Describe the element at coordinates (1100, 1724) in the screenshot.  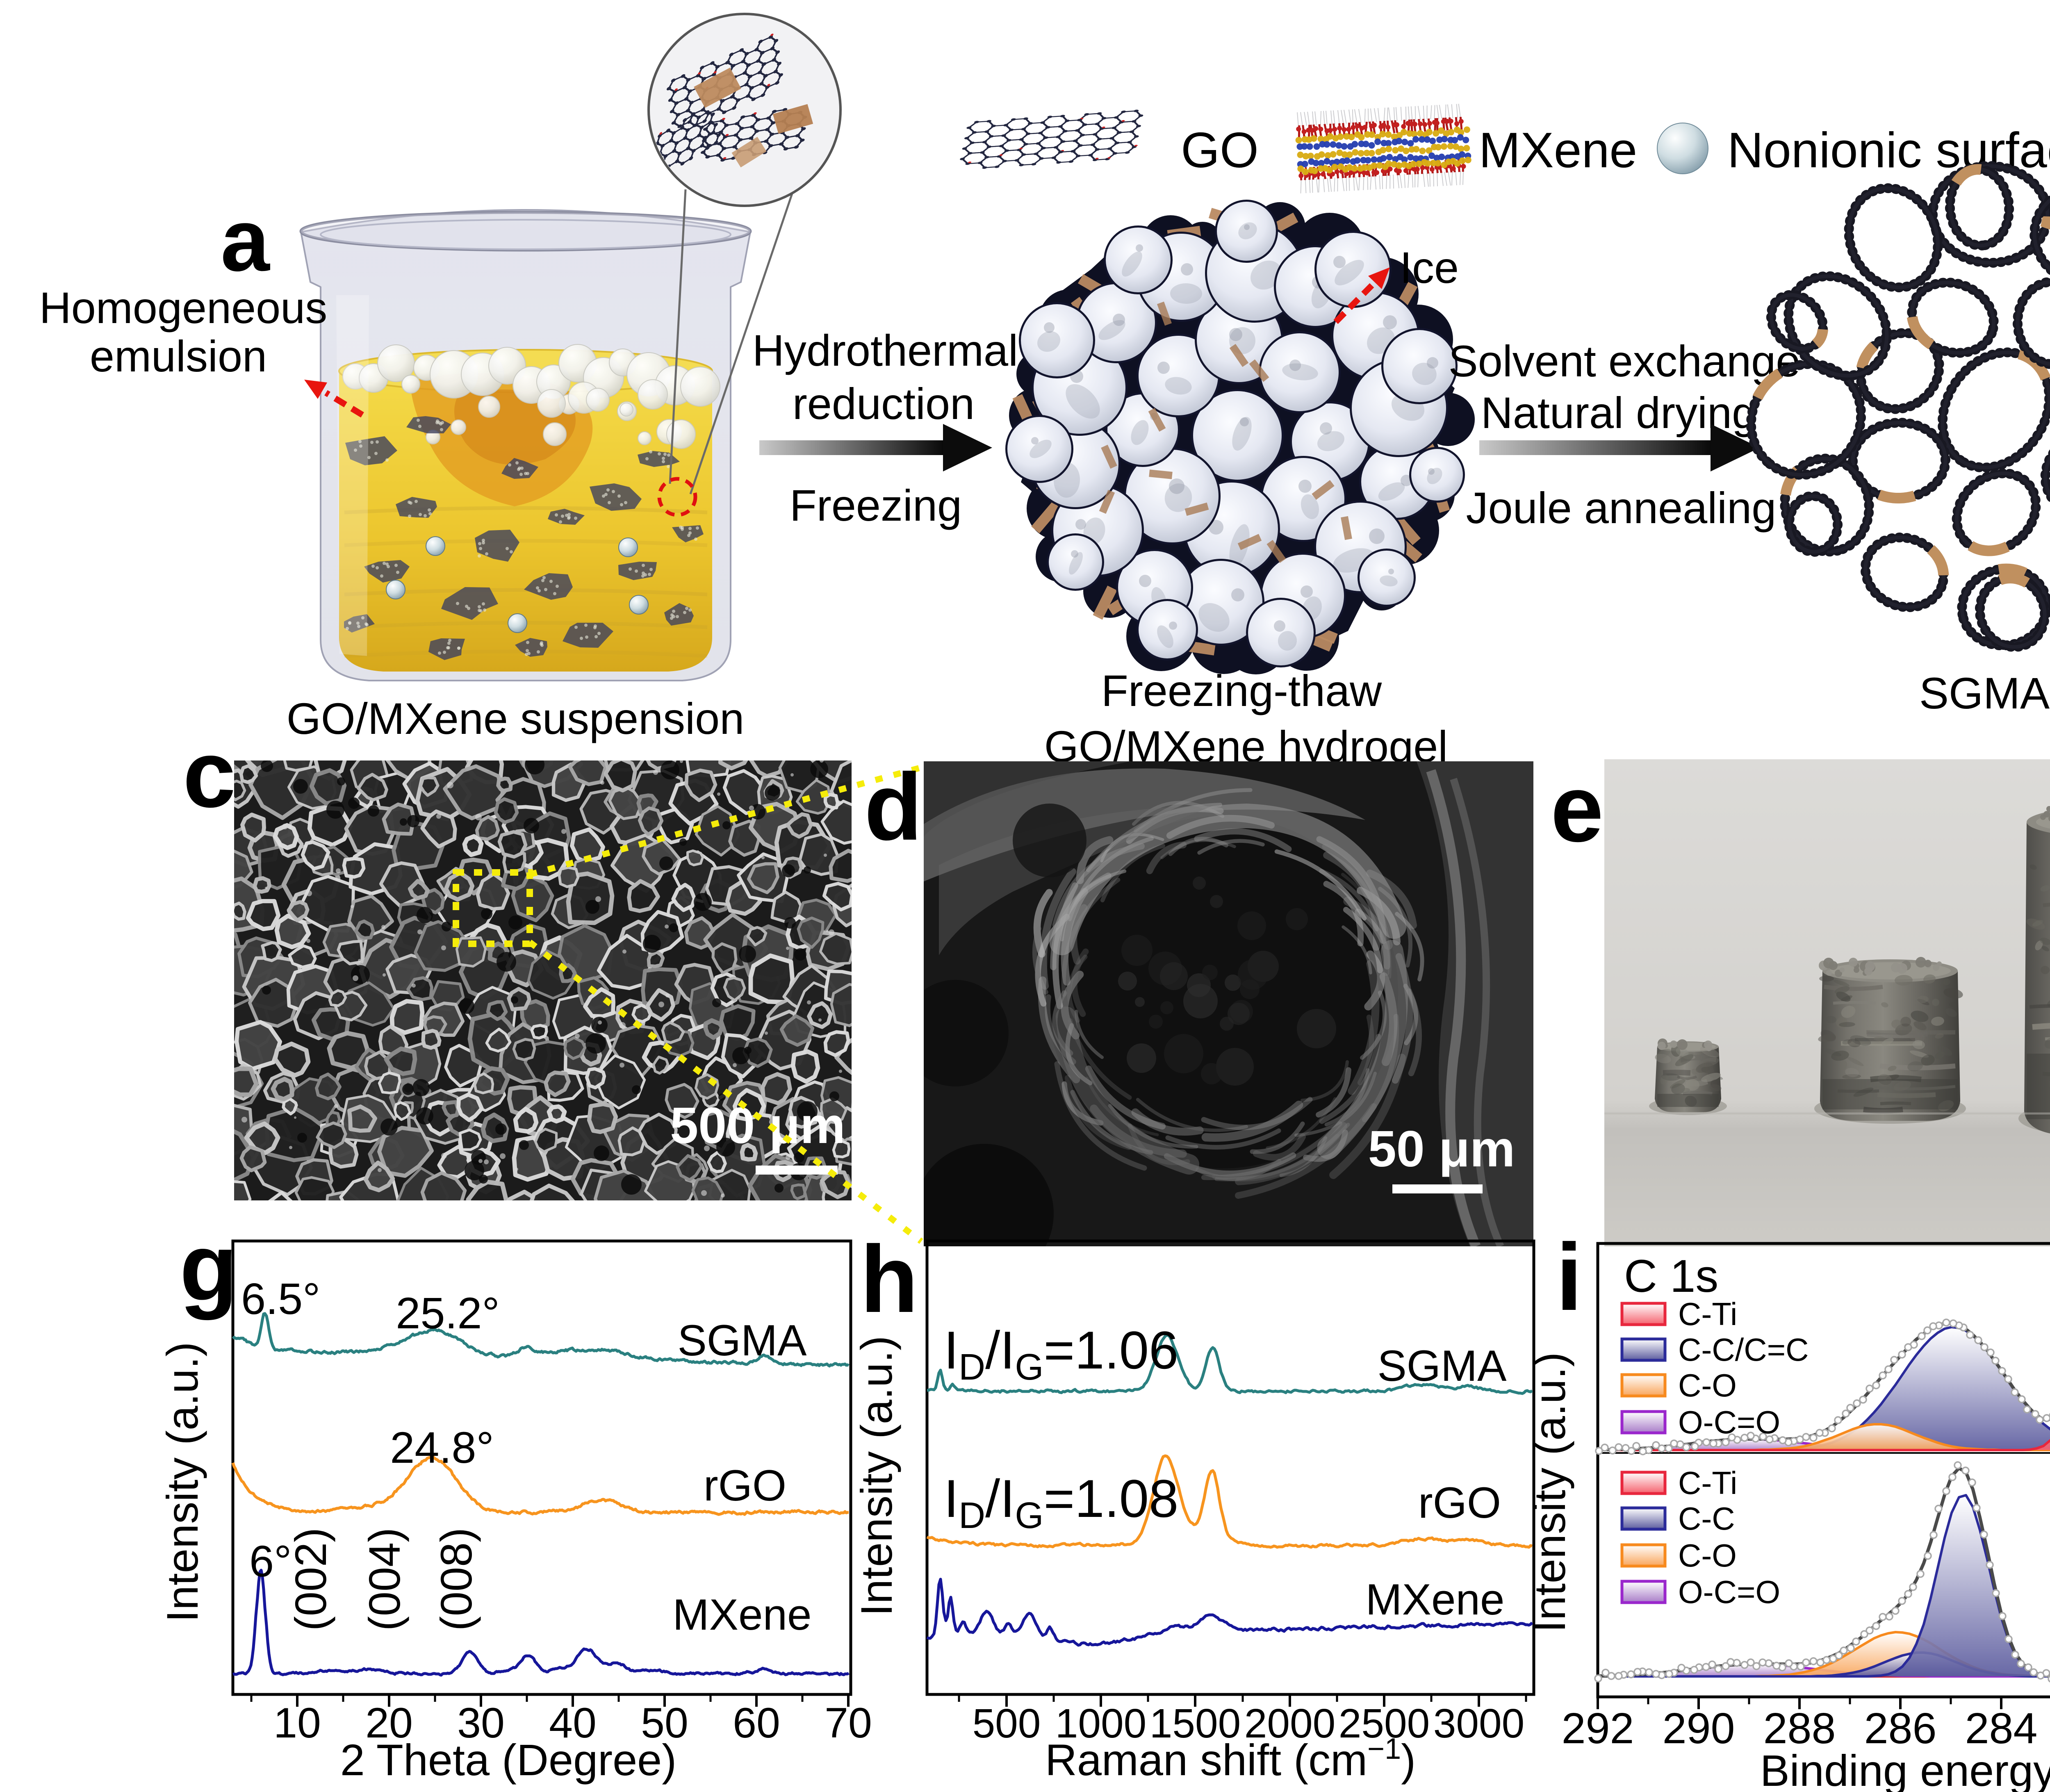
I see `svg-text: 1000` at that location.